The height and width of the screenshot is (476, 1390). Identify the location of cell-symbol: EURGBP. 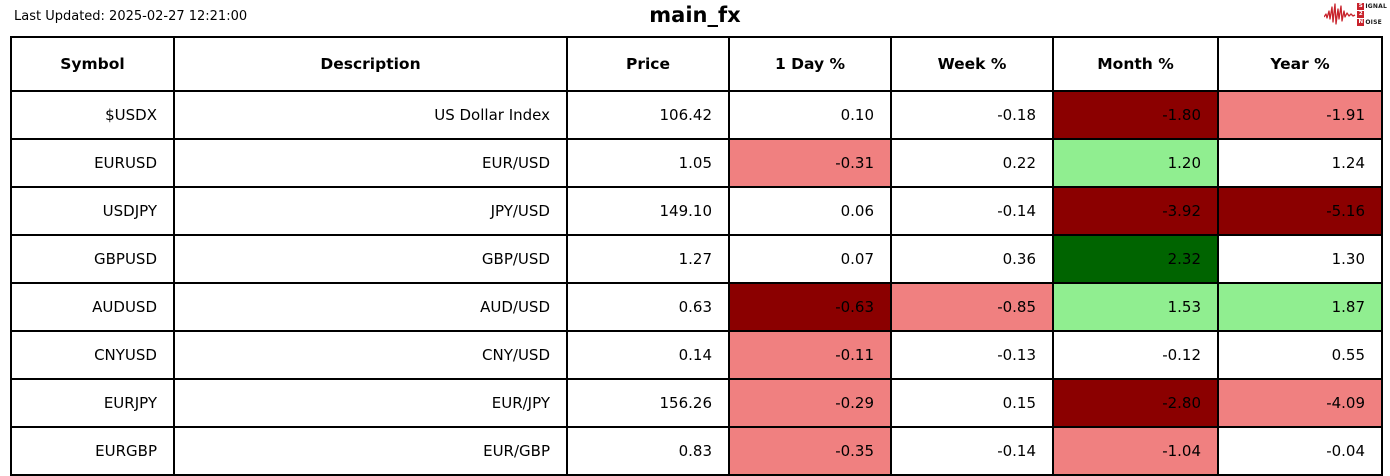
(92, 451).